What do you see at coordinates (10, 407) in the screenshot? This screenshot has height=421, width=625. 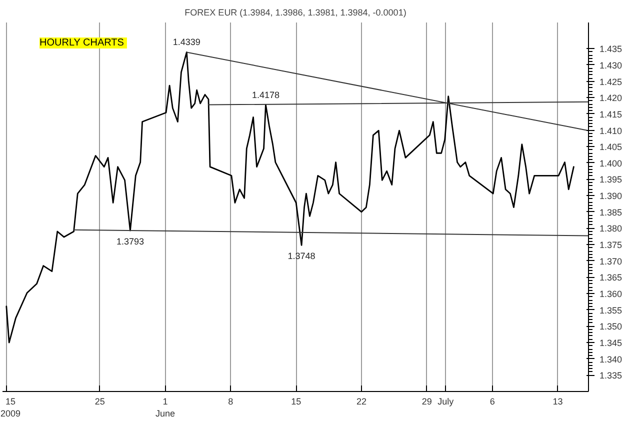 I see `x-tick-label: 15 2009` at bounding box center [10, 407].